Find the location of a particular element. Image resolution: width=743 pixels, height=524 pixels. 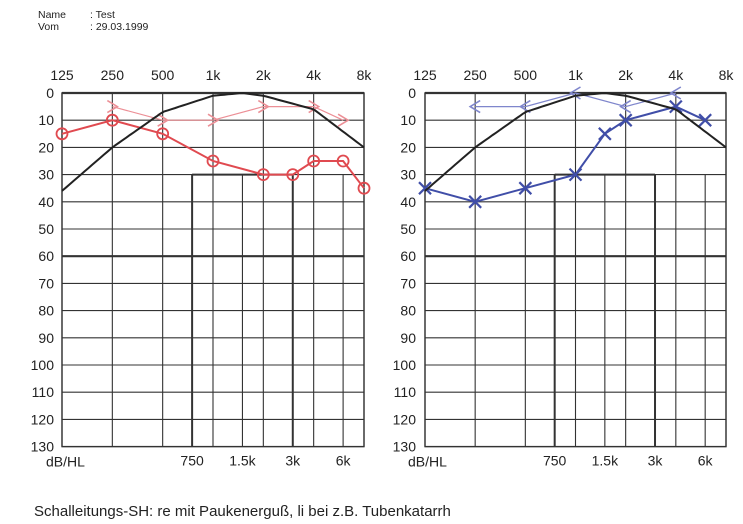

bone-conduction-line is located at coordinates (575, 100).